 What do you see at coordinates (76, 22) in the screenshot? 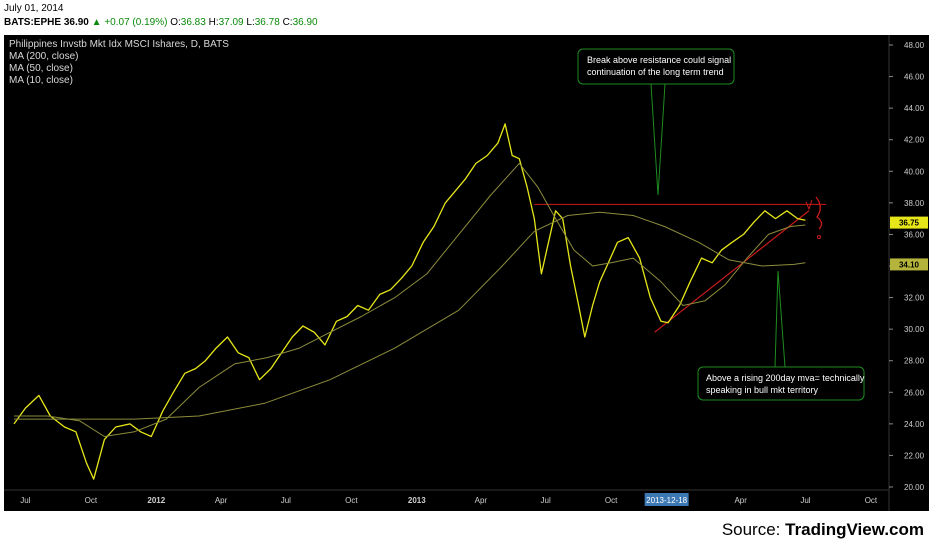
I see `quote-last: 36.90` at bounding box center [76, 22].